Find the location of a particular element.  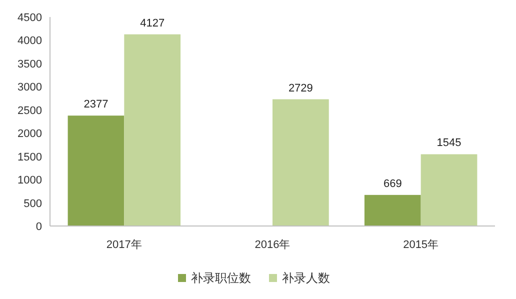

y-tick-label: 4000 is located at coordinates (30, 41).